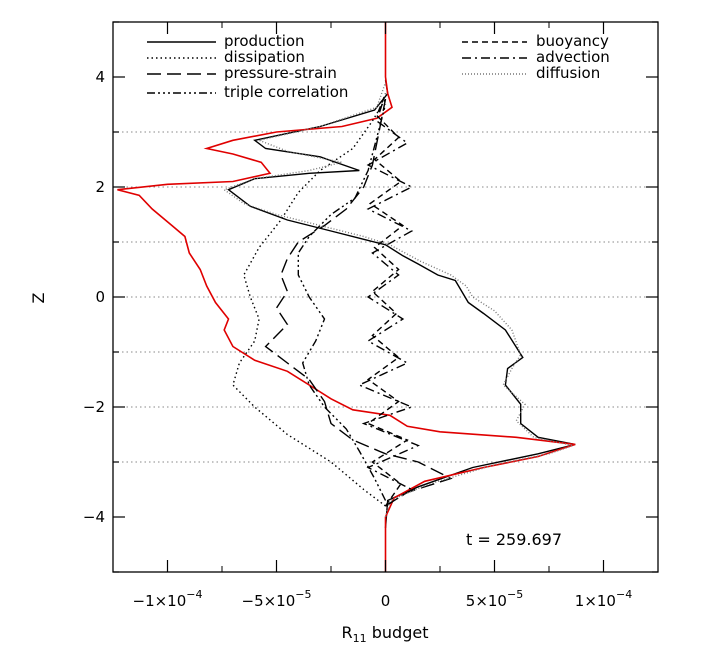 The height and width of the screenshot is (649, 722). What do you see at coordinates (603, 599) in the screenshot?
I see `x-tick-label: 1×10⁻⁴` at bounding box center [603, 599].